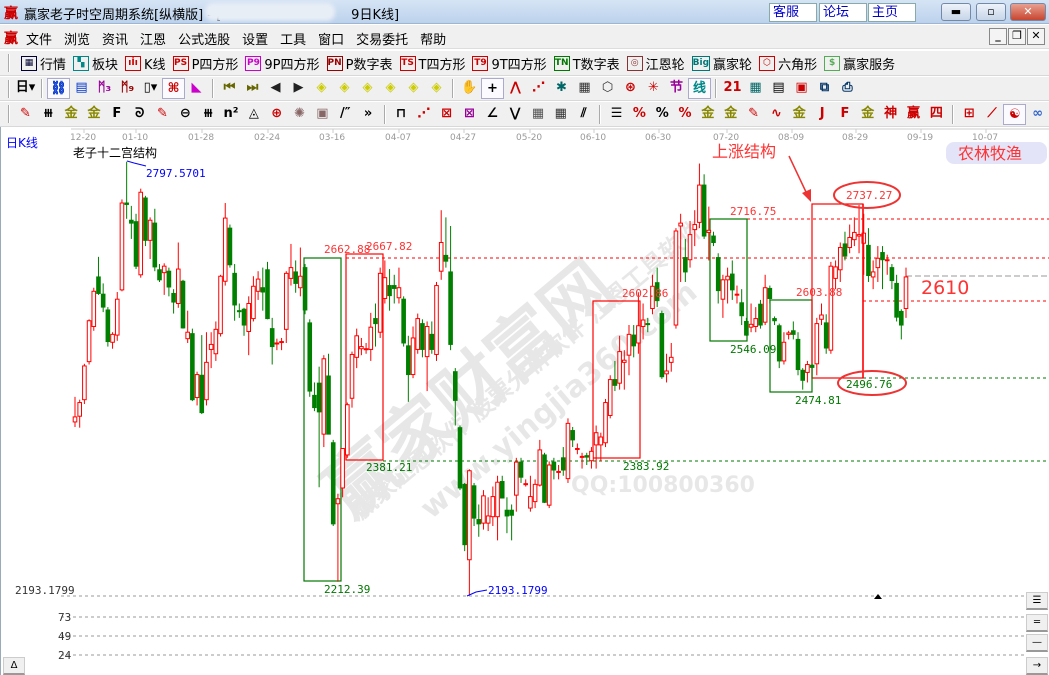 This screenshot has height=675, width=1049. What do you see at coordinates (1028, 12) in the screenshot?
I see `close-button: ✕` at bounding box center [1028, 12].